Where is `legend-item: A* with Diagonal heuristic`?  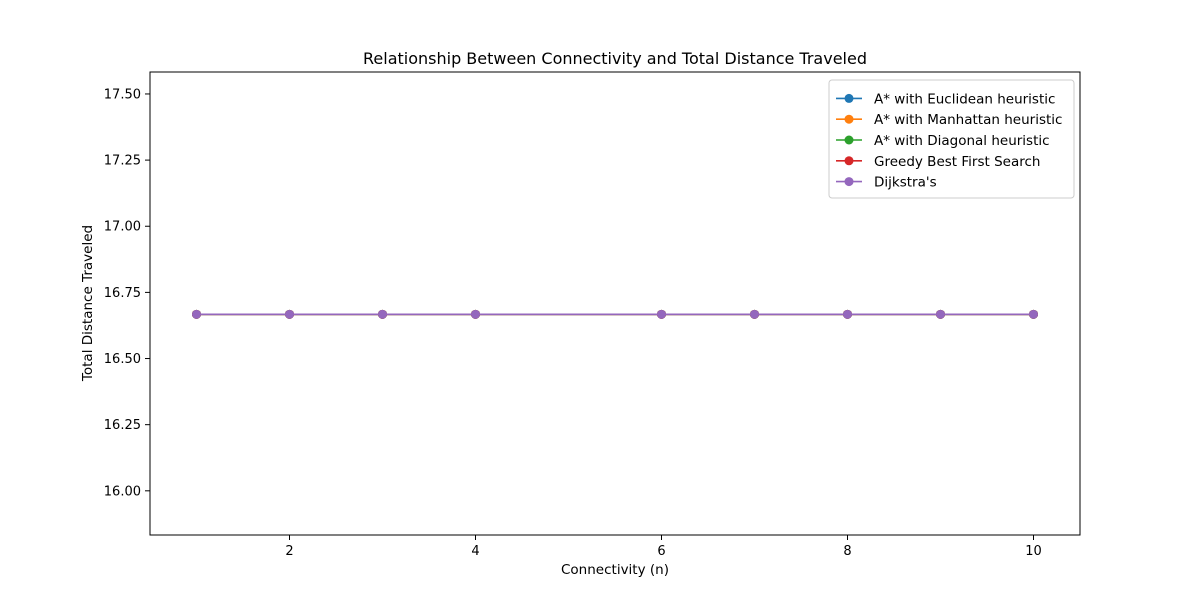 legend-item: A* with Diagonal heuristic is located at coordinates (943, 141).